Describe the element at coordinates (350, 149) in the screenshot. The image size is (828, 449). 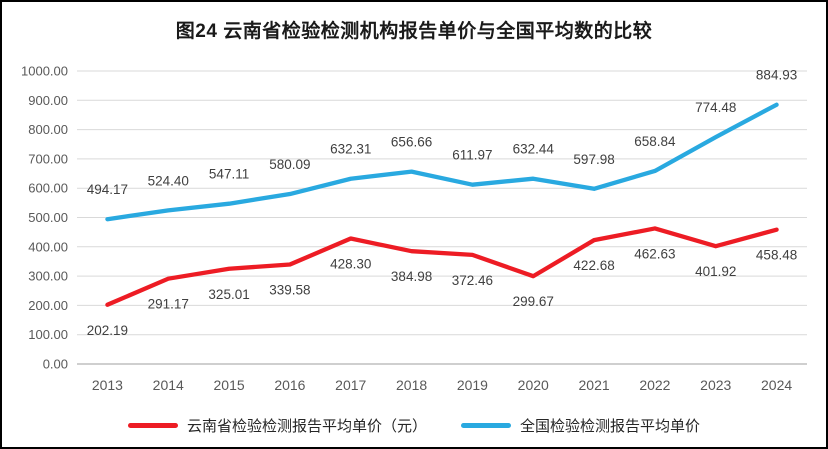
I see `national-data-label: 632.31` at that location.